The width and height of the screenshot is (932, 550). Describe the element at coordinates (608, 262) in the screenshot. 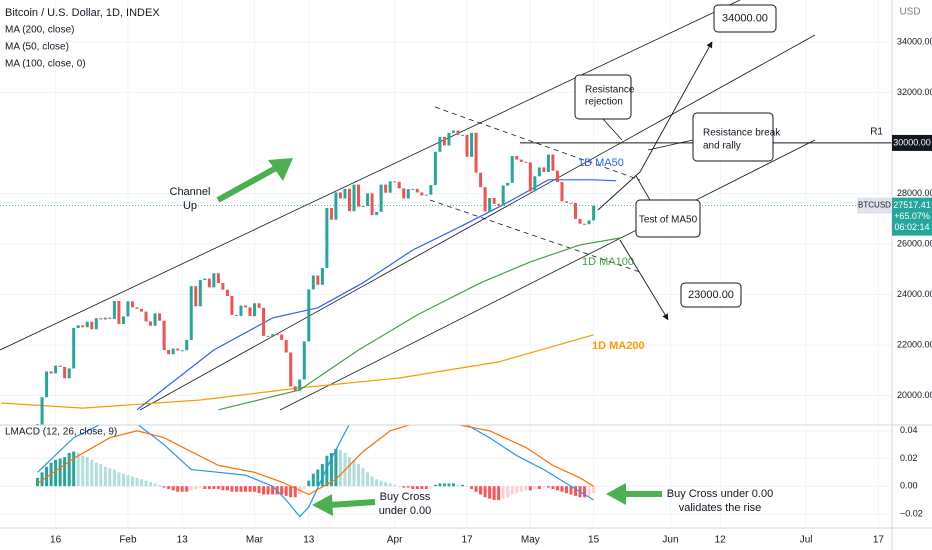

I see `ma-label: 1D MA100` at that location.